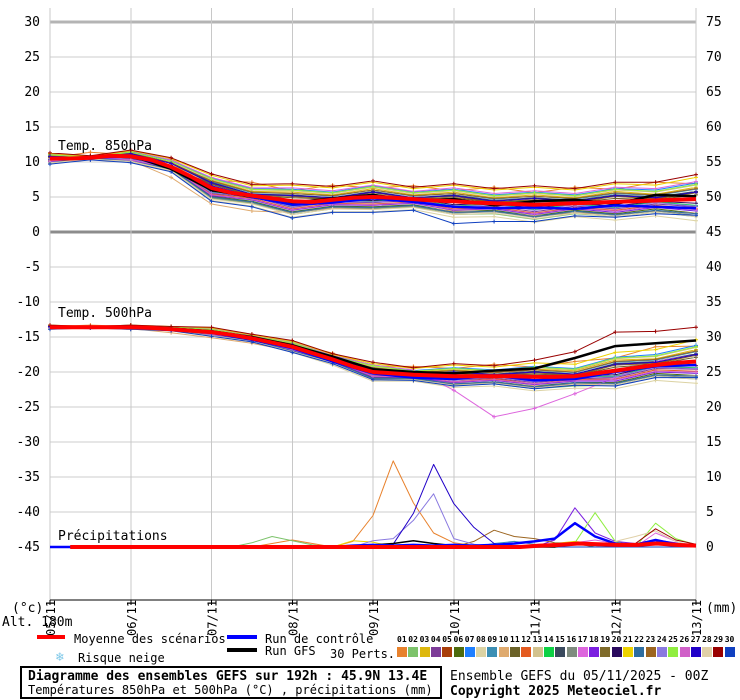 Image resolution: width=740 pixels, height=700 pixels. I want to click on member-number: 17, so click(582, 639).